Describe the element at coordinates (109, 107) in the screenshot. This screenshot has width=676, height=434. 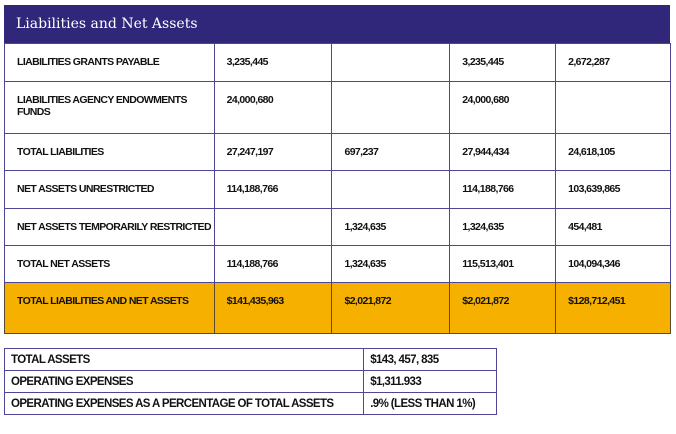
I see `row-label: LIABILITIES AGENCY ENDOWMENTS FUNDS` at that location.